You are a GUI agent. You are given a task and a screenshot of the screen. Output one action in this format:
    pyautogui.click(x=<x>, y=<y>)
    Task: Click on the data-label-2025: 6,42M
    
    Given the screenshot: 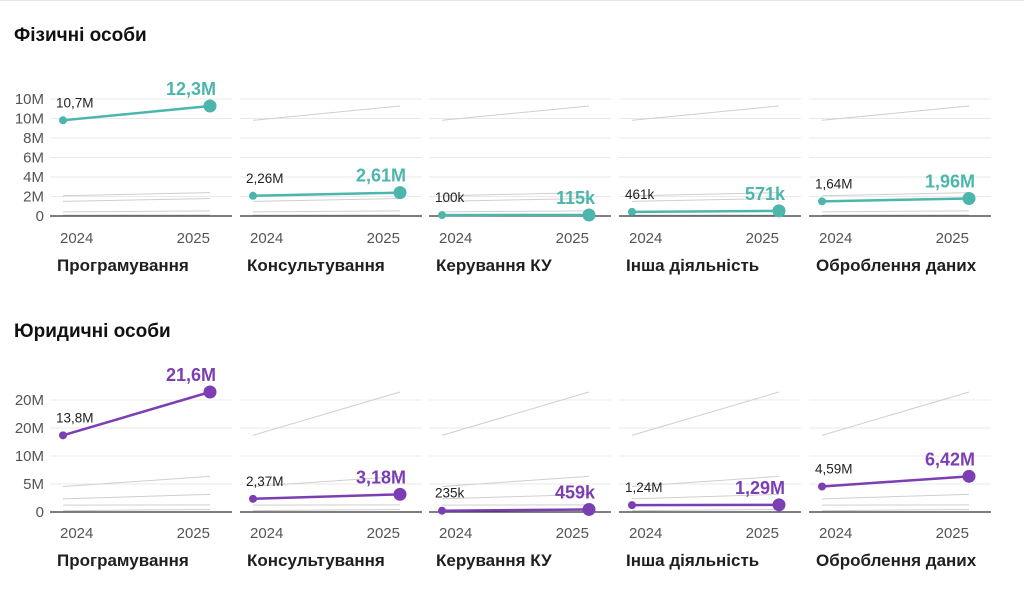 What is the action you would take?
    pyautogui.click(x=950, y=459)
    